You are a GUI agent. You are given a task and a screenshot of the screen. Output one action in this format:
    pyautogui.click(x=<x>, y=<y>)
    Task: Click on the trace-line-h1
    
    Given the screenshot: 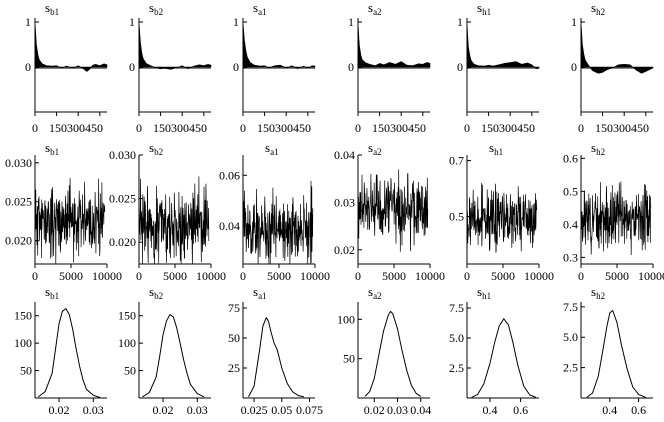 What is the action you would take?
    pyautogui.click(x=502, y=217)
    